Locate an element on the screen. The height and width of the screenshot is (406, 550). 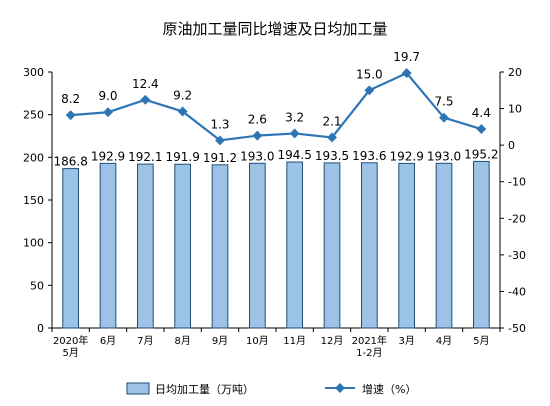
y-left-tick-label: 200 is located at coordinates (33, 157).